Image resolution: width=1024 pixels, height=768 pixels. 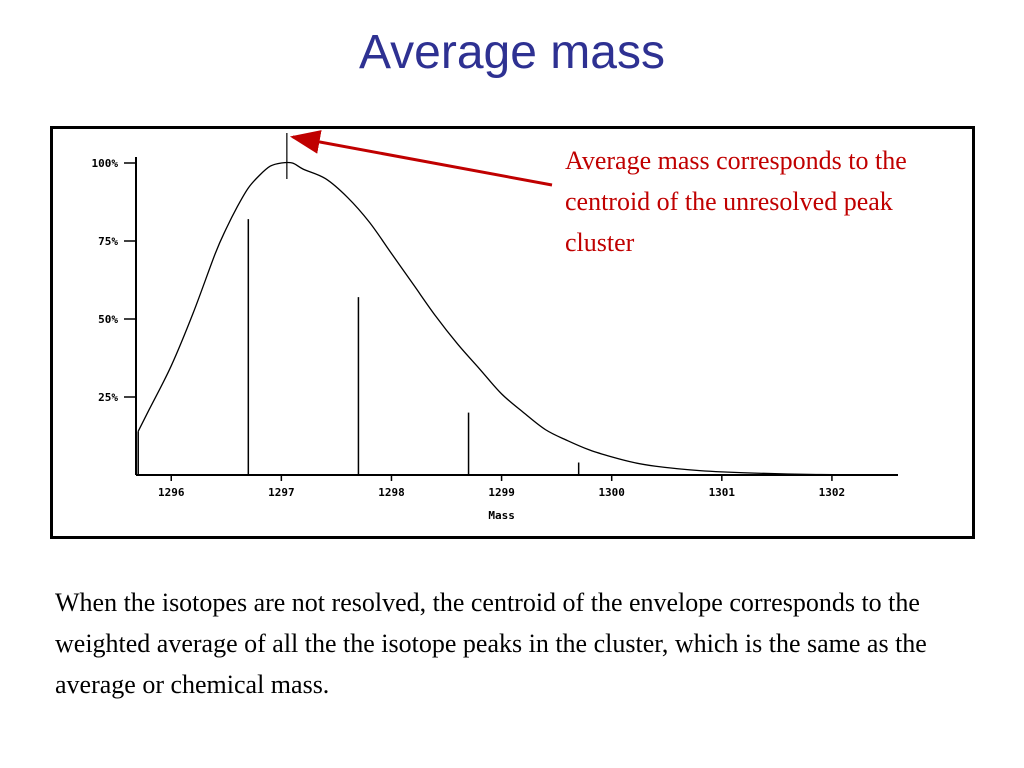 What do you see at coordinates (391, 492) in the screenshot?
I see `x-tick-label: 1298` at bounding box center [391, 492].